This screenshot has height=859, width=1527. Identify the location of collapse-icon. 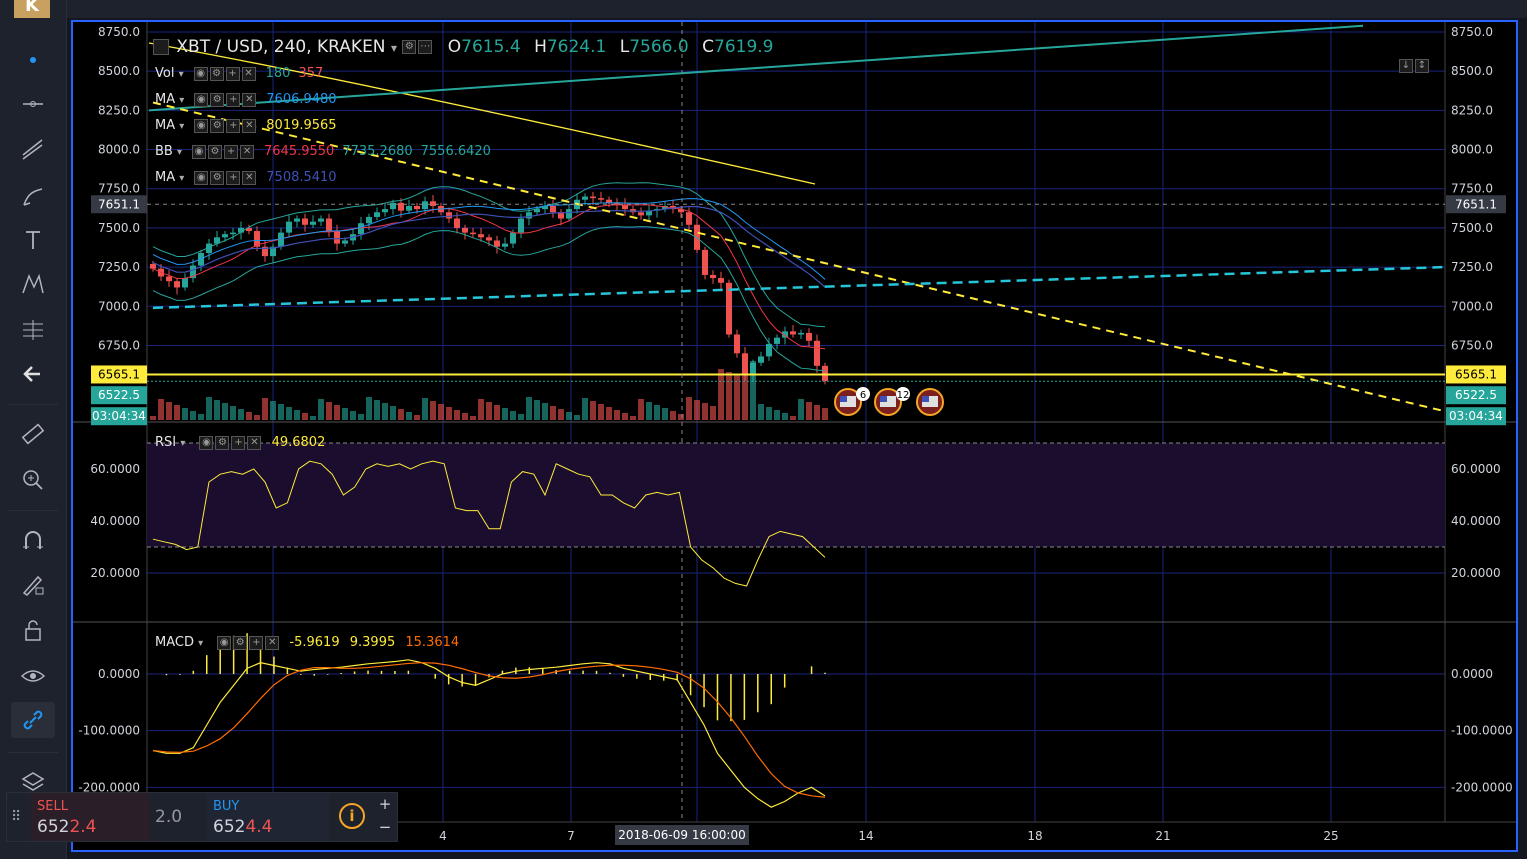
(161, 47).